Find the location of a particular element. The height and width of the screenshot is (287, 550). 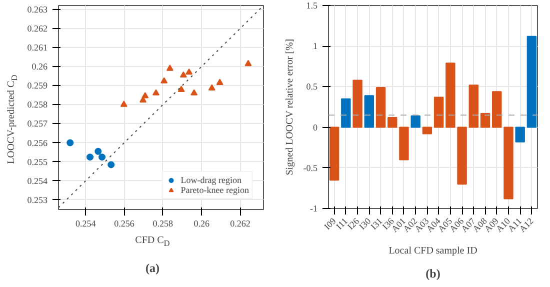

x-tick-label: 0.256 is located at coordinates (124, 223).